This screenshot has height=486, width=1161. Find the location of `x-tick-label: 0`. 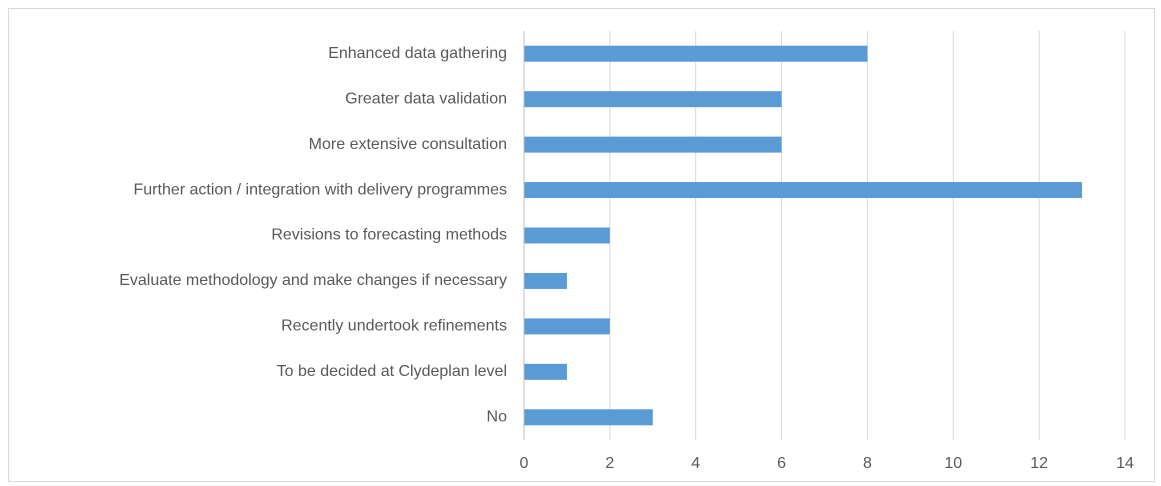

x-tick-label: 0 is located at coordinates (524, 463).